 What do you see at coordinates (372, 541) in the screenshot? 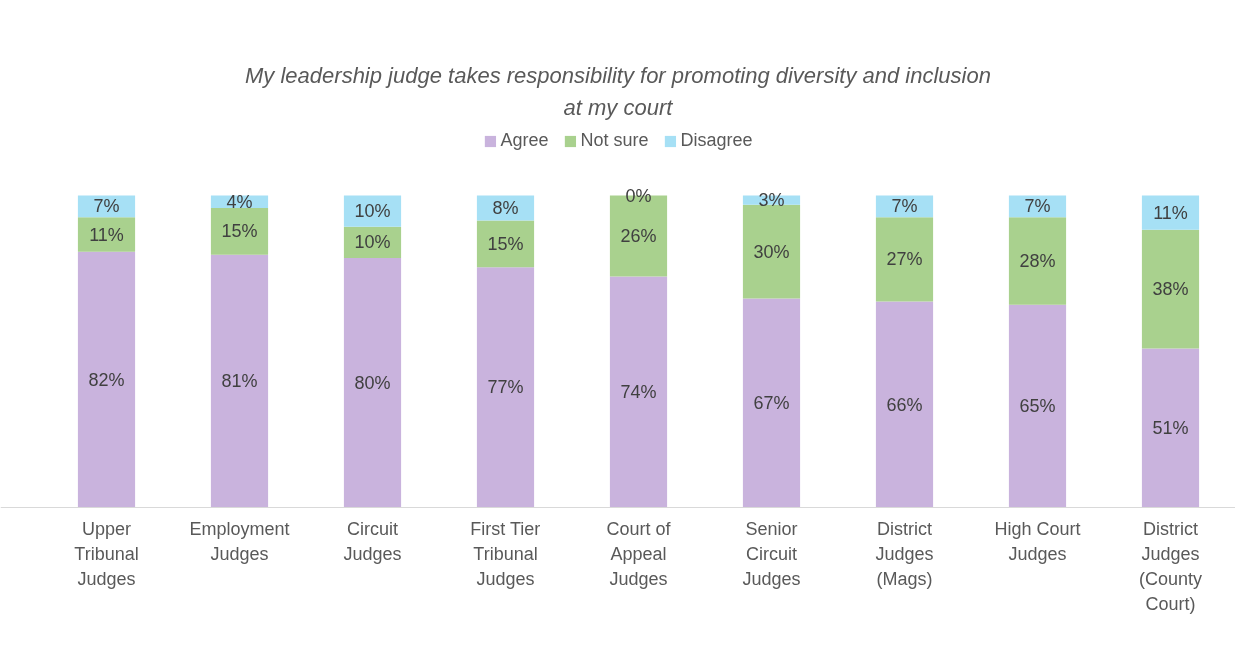
I see `x-tick-label: Circuit Judges` at bounding box center [372, 541].